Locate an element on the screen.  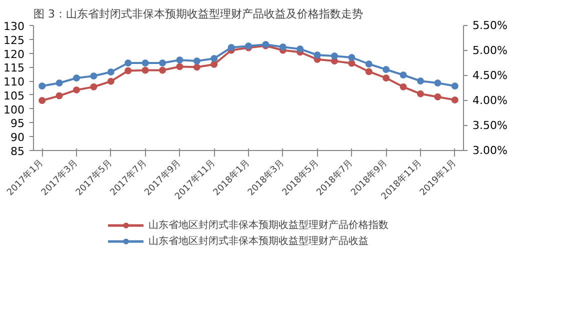
legend-label: 山东省地区封闭式非保本预期收益型理财产品收益 is located at coordinates (258, 241).